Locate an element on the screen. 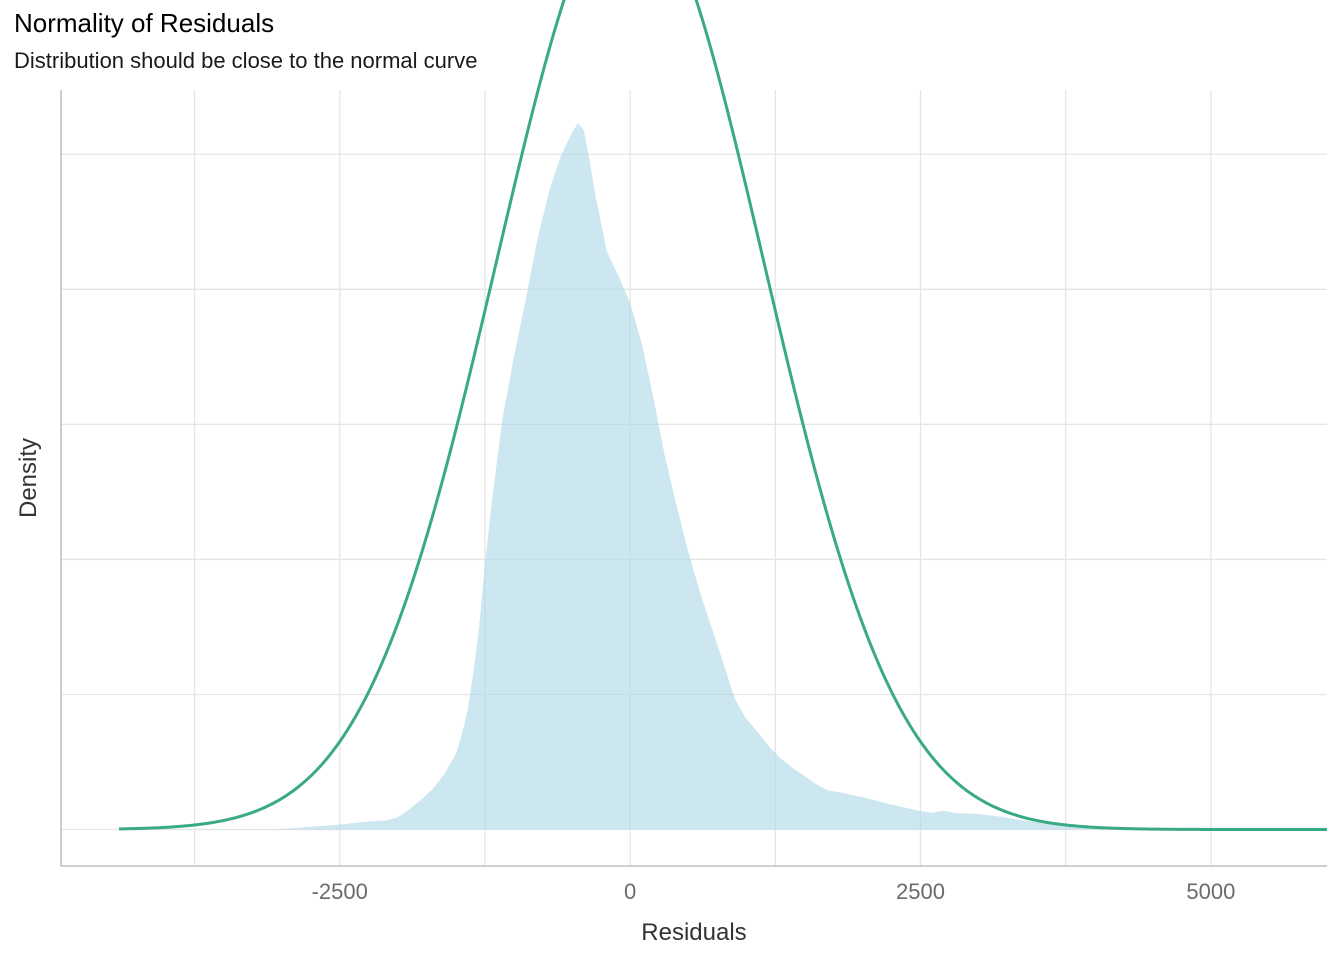  x-tick-label: 0 is located at coordinates (630, 891).